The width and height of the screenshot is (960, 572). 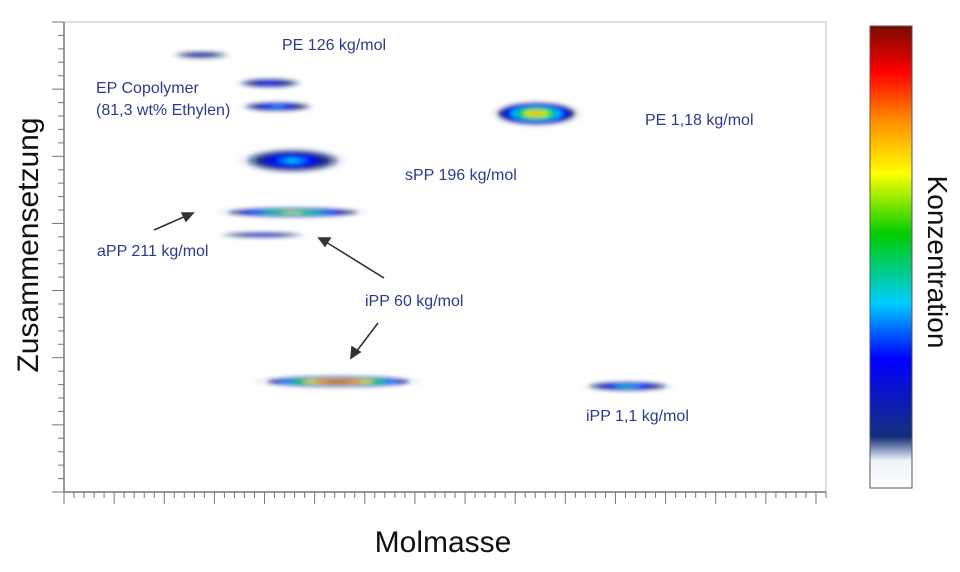 What do you see at coordinates (355, 260) in the screenshot?
I see `arrow-ipp-upper` at bounding box center [355, 260].